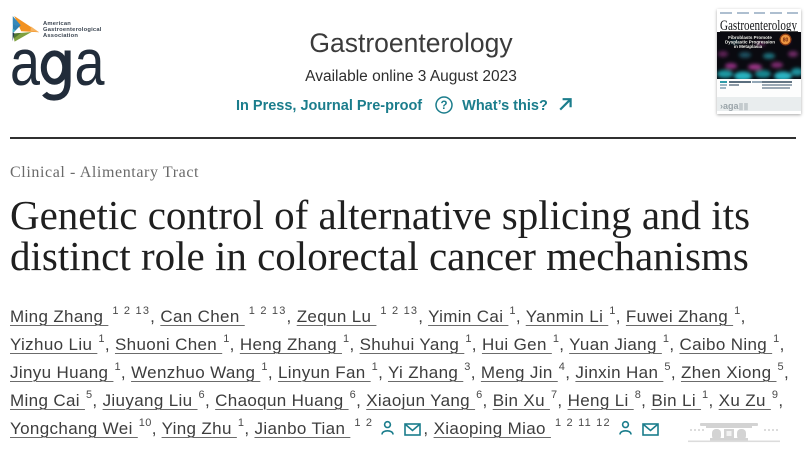 The image size is (806, 464). What do you see at coordinates (759, 25) in the screenshot?
I see `svg-text: Gastroenterology` at bounding box center [759, 25].